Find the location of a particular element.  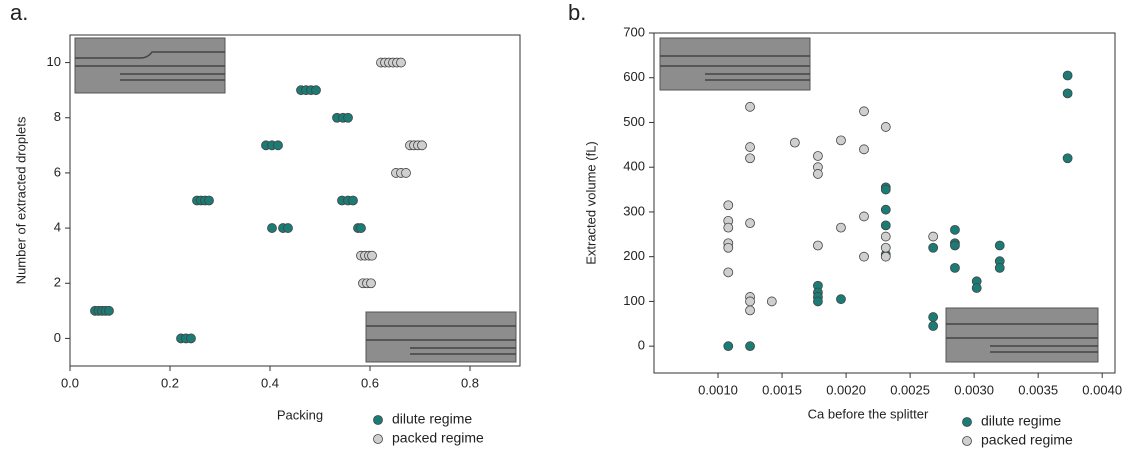

y-tick-label: 6 is located at coordinates (57, 171).